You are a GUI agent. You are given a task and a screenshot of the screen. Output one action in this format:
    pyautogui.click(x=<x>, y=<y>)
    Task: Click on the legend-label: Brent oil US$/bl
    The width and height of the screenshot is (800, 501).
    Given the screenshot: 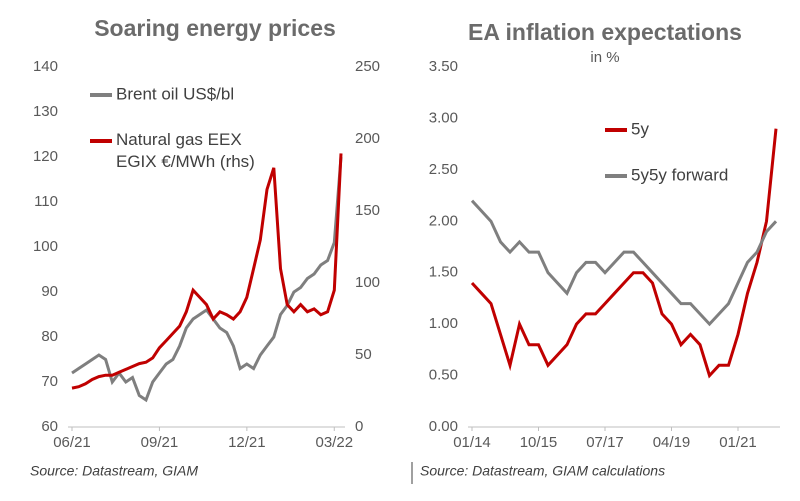 What is the action you would take?
    pyautogui.click(x=175, y=93)
    